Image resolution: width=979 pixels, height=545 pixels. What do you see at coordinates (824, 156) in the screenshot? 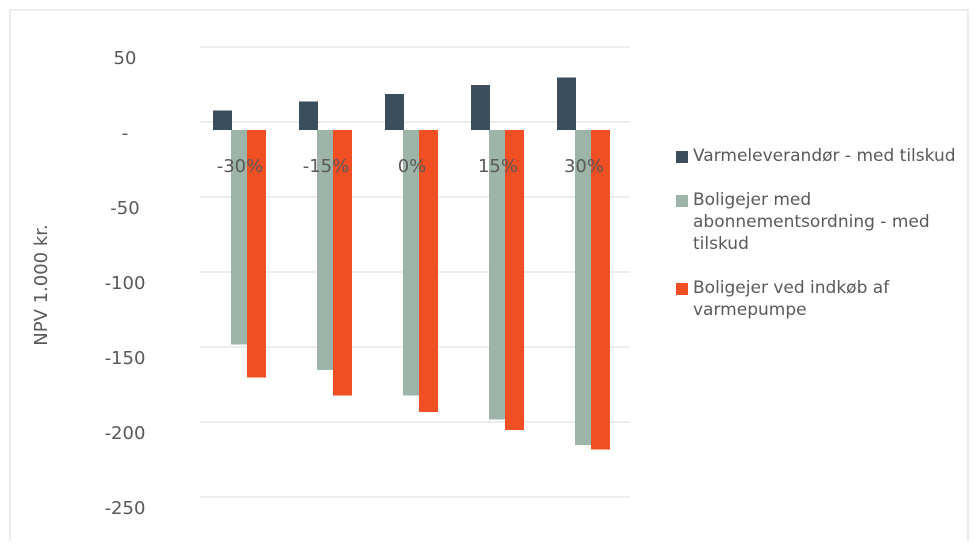
I see `legend-label: Varmeleverandør - med tilskud` at bounding box center [824, 156].